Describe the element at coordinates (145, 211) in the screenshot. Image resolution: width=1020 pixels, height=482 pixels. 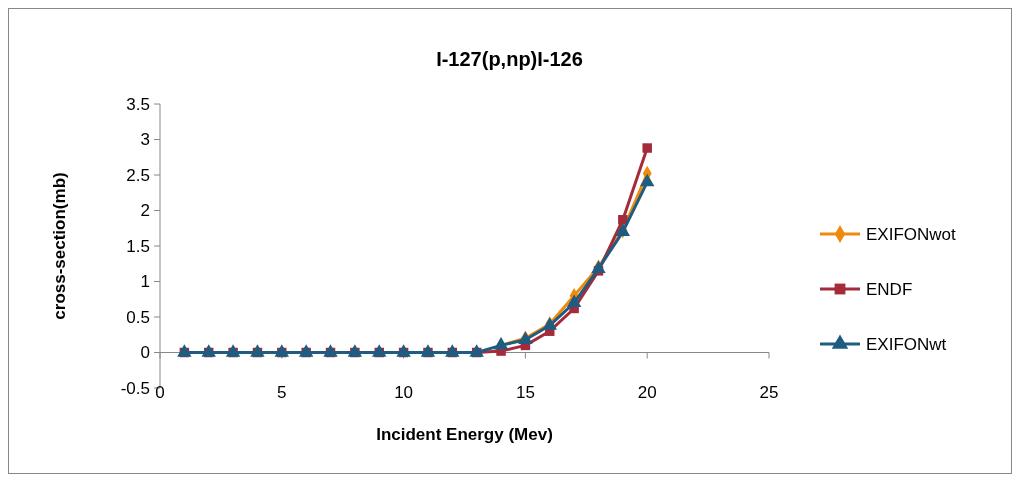
I see `y-tick-label: 2` at that location.